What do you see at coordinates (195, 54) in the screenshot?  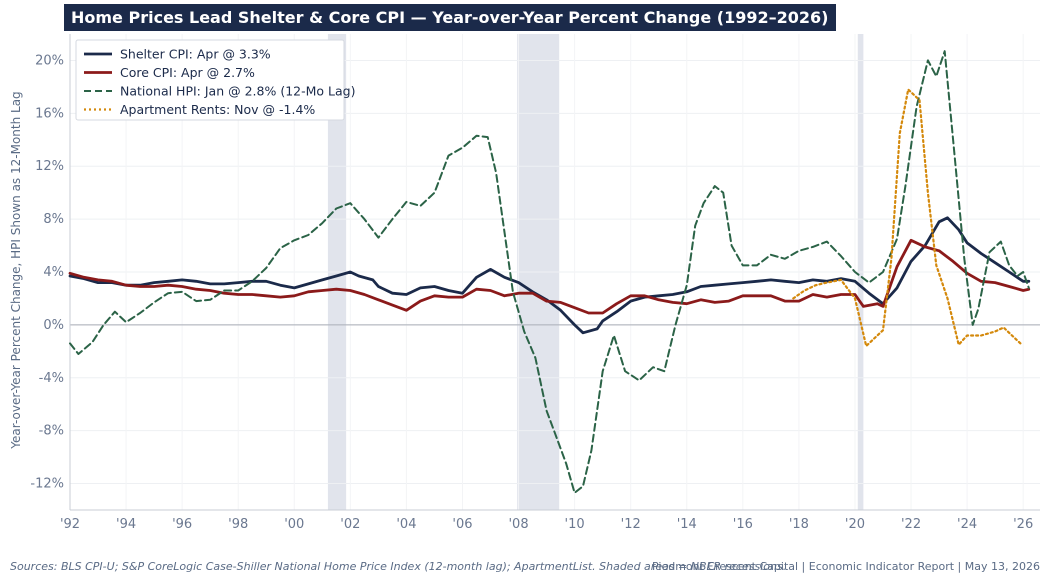 I see `legend-label: Shelter CPI: Apr @ 3.3%` at bounding box center [195, 54].